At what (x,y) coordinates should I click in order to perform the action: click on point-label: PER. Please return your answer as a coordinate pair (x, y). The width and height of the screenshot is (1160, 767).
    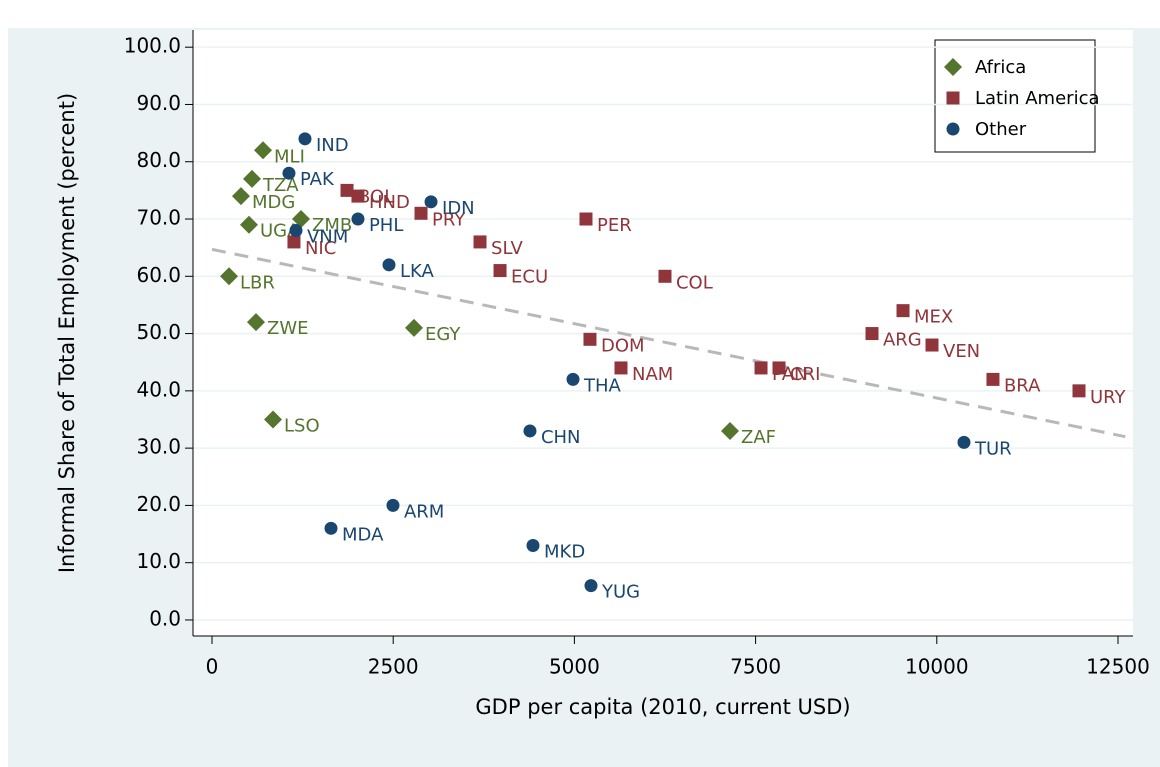
    Looking at the image, I should click on (614, 225).